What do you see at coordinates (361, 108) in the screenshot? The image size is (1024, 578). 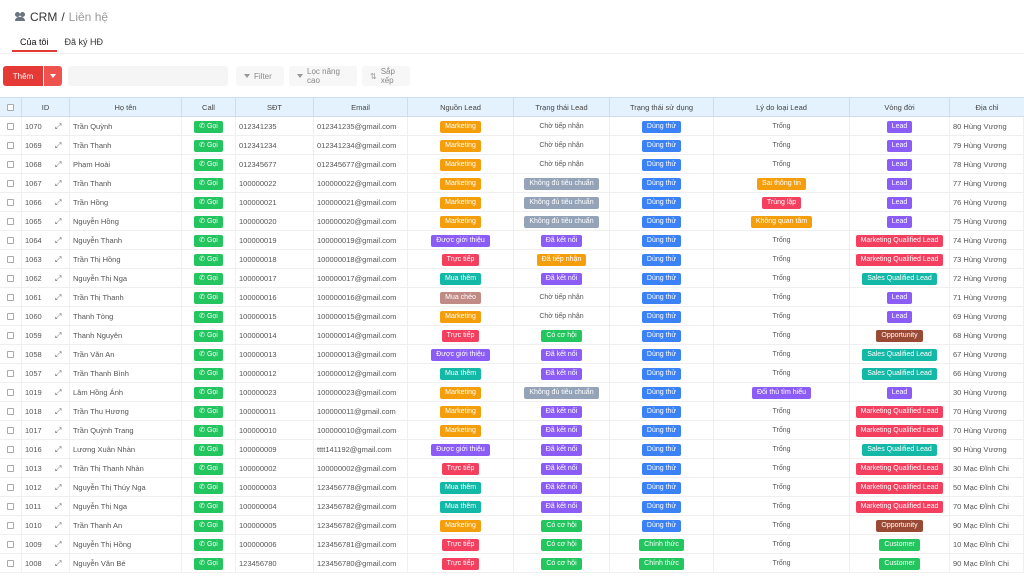 I see `header-email: Email` at bounding box center [361, 108].